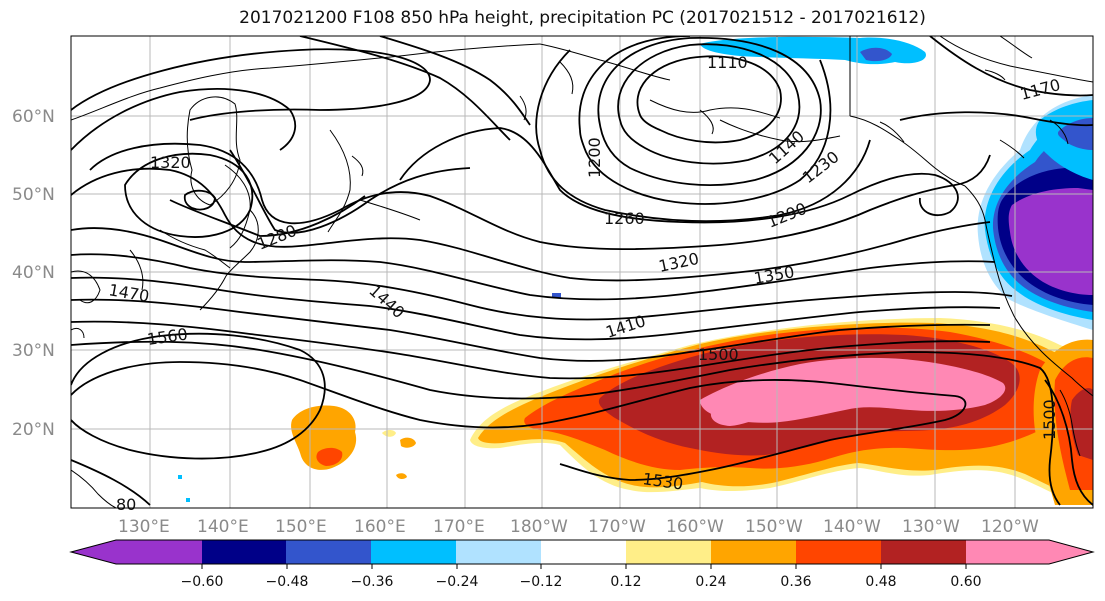 The image size is (1105, 601). What do you see at coordinates (695, 527) in the screenshot?
I see `lon-tick: 160°W` at bounding box center [695, 527].